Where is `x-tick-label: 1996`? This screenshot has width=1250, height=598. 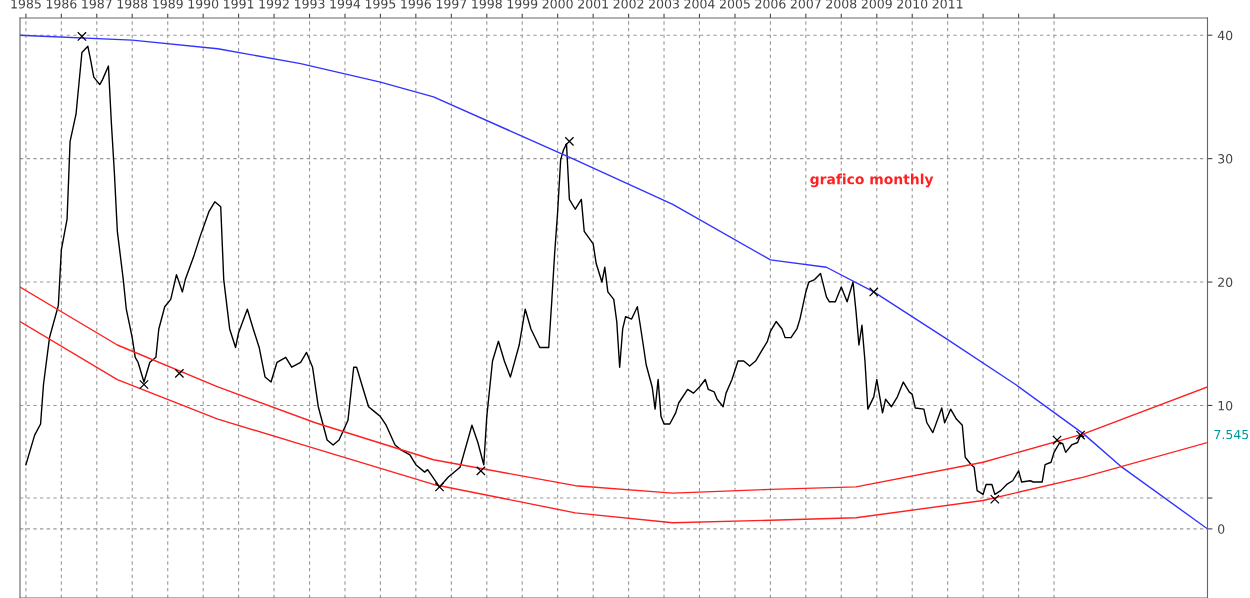
x-tick-label: 1996 is located at coordinates (416, 4).